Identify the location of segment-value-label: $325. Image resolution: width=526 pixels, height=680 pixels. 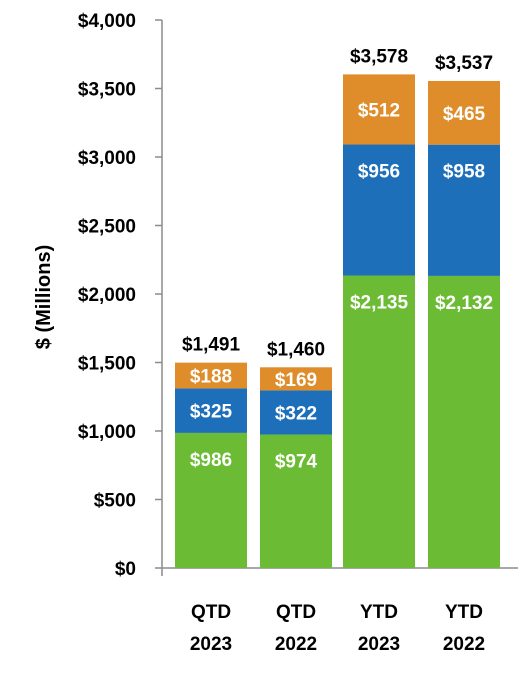
(211, 412).